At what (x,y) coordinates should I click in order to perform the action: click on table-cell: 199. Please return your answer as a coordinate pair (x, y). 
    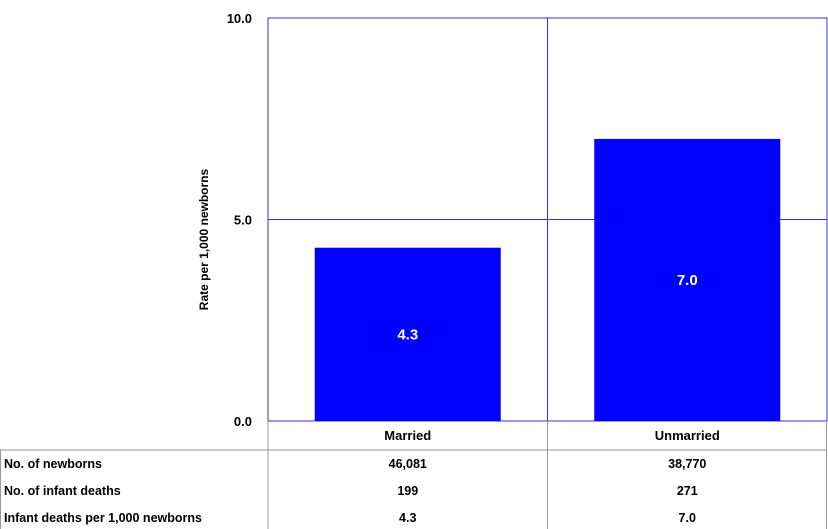
    Looking at the image, I should click on (407, 491).